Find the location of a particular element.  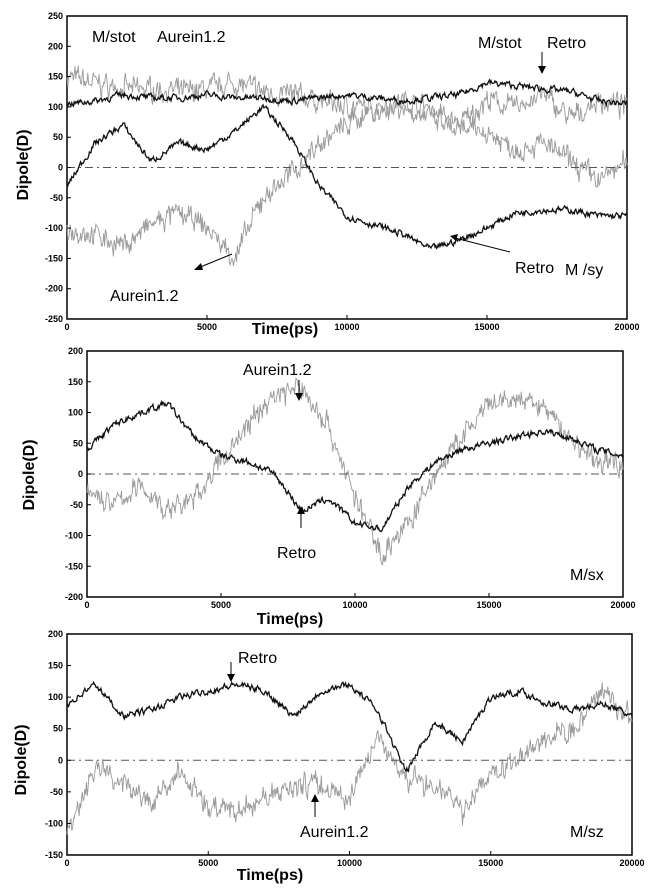

series-line-m-stot-retro is located at coordinates (347, 93).